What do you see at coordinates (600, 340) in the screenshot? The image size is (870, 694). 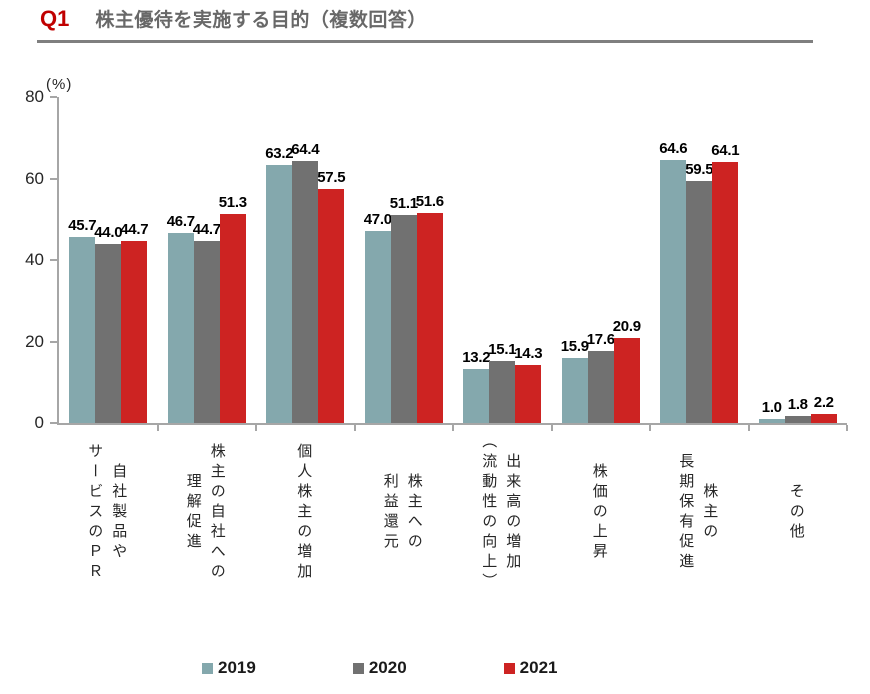 I see `bar-value-label: 17.6` at bounding box center [600, 340].